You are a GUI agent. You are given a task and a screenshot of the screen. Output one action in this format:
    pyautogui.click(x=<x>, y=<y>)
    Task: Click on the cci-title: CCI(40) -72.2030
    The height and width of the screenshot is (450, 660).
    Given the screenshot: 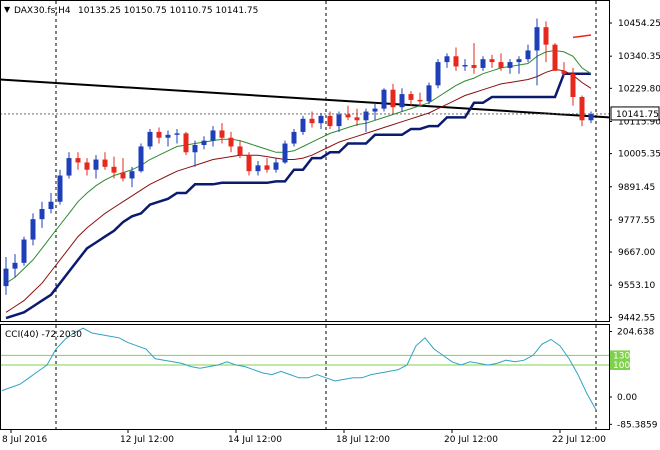 What is the action you would take?
    pyautogui.click(x=43, y=335)
    